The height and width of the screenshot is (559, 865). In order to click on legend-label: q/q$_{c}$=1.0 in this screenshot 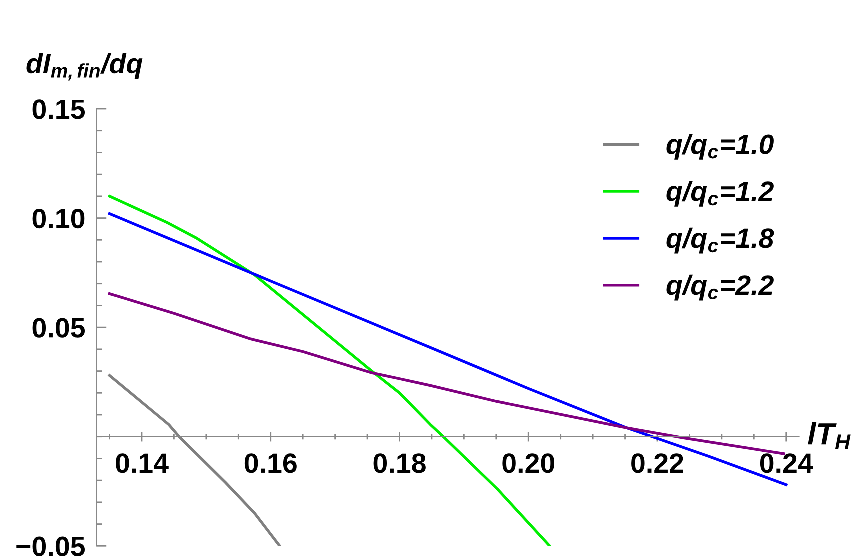, I will do `click(720, 147)`.